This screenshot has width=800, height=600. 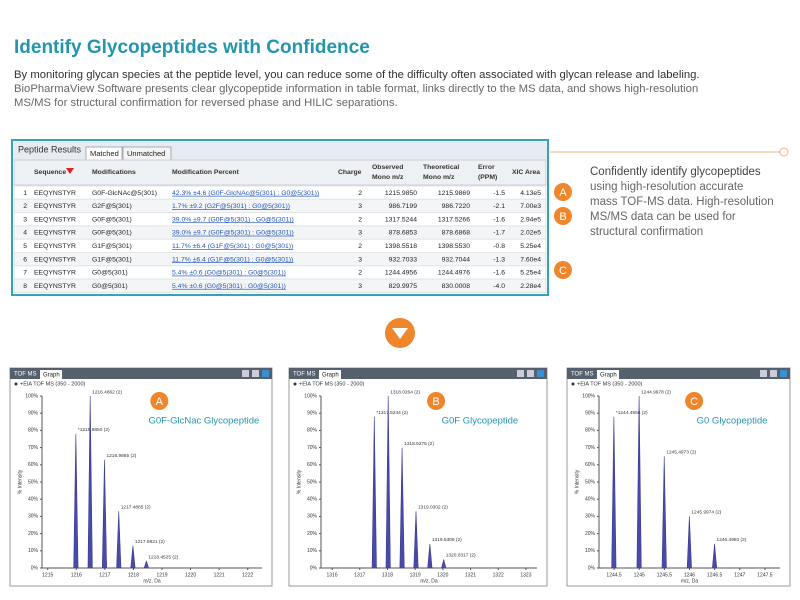 What do you see at coordinates (70, 171) in the screenshot?
I see `sort-icon` at bounding box center [70, 171].